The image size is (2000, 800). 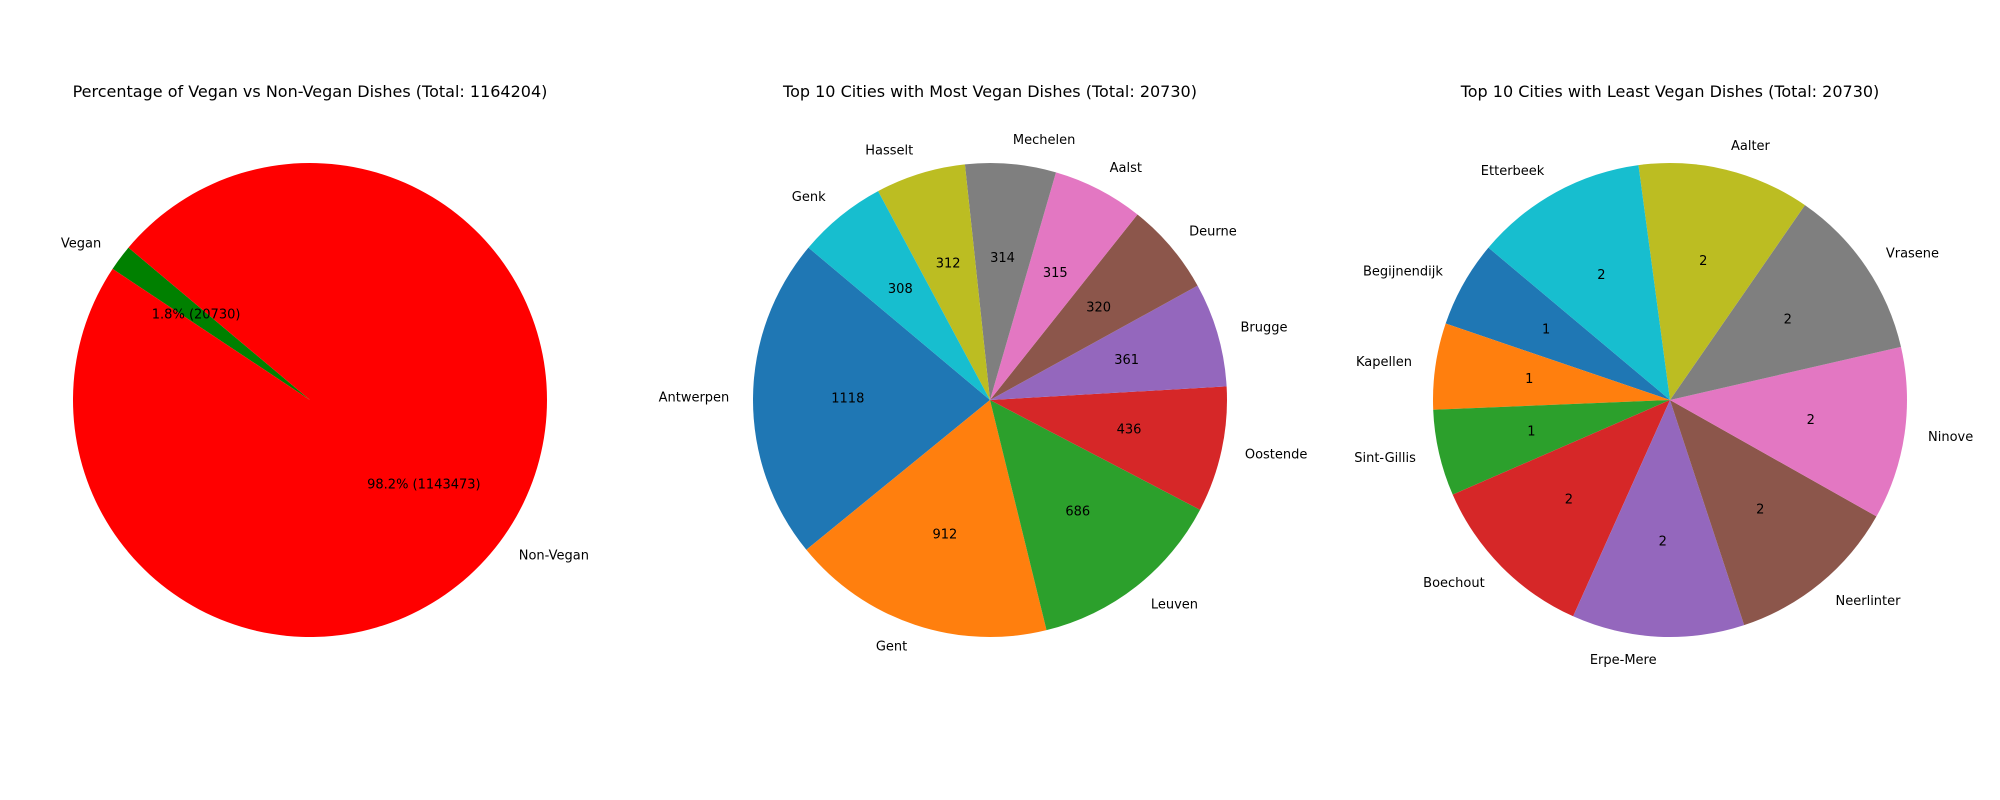 What do you see at coordinates (1703, 261) in the screenshot?
I see `slice-value-label-aalter: 2` at bounding box center [1703, 261].